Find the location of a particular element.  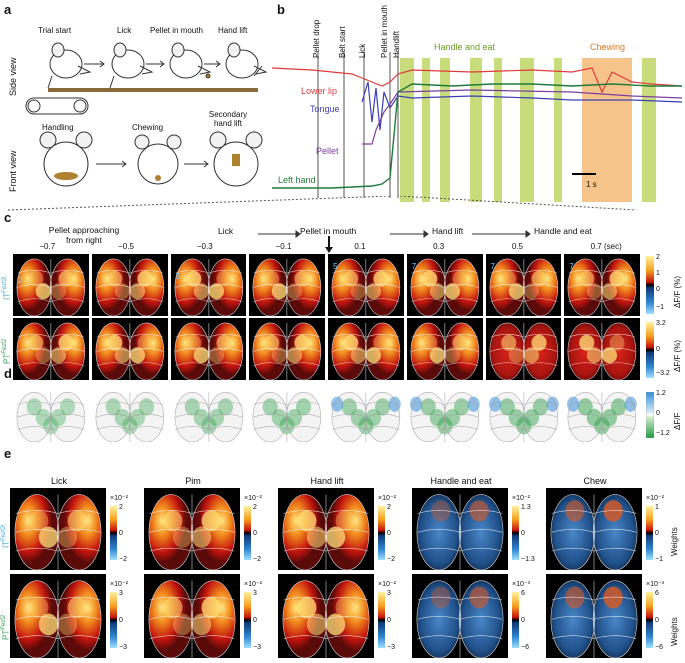

phase-lick: Lick is located at coordinates (226, 231).